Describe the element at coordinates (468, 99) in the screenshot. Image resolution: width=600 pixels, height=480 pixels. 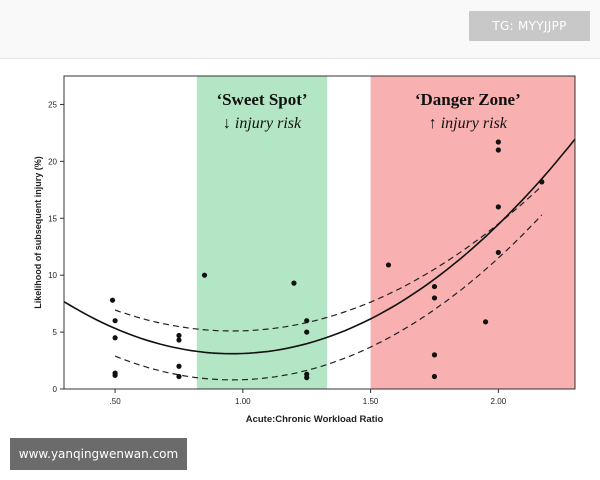
I see `danger-zone-title: ‘Danger Zone’` at that location.